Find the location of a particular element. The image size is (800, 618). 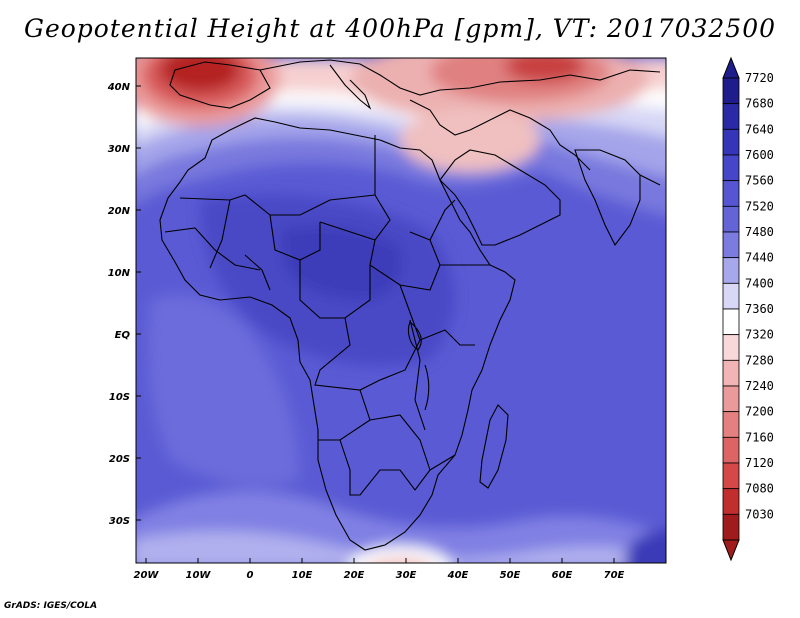

lon-tick-label: 20E is located at coordinates (354, 575).